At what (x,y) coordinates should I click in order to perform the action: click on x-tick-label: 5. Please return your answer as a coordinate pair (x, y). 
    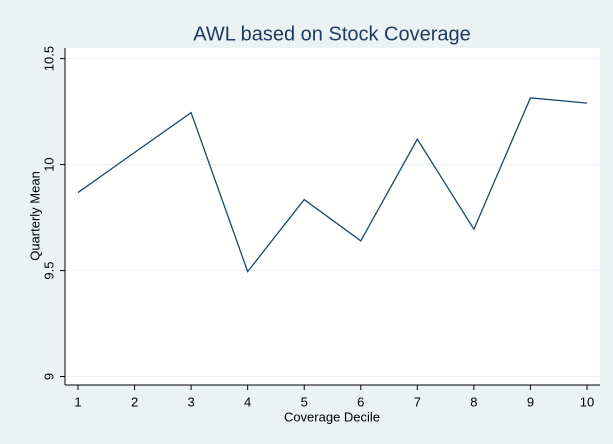
    Looking at the image, I should click on (304, 401).